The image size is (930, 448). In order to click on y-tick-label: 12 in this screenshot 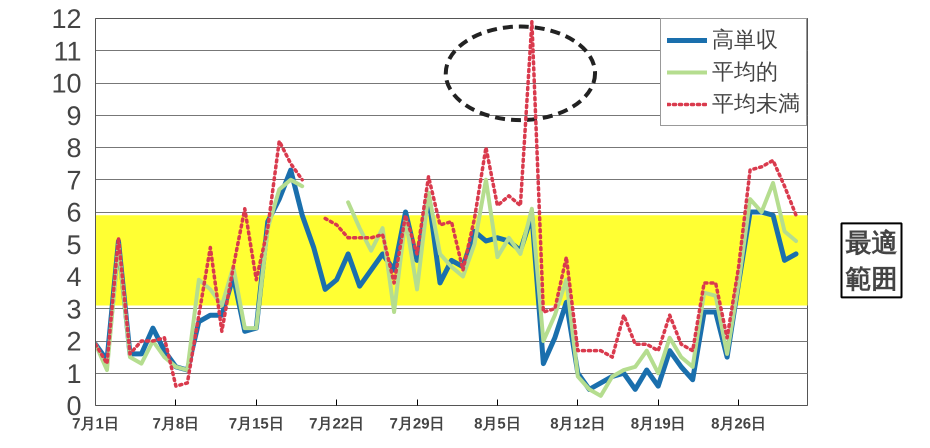, I will do `click(66, 19)`.